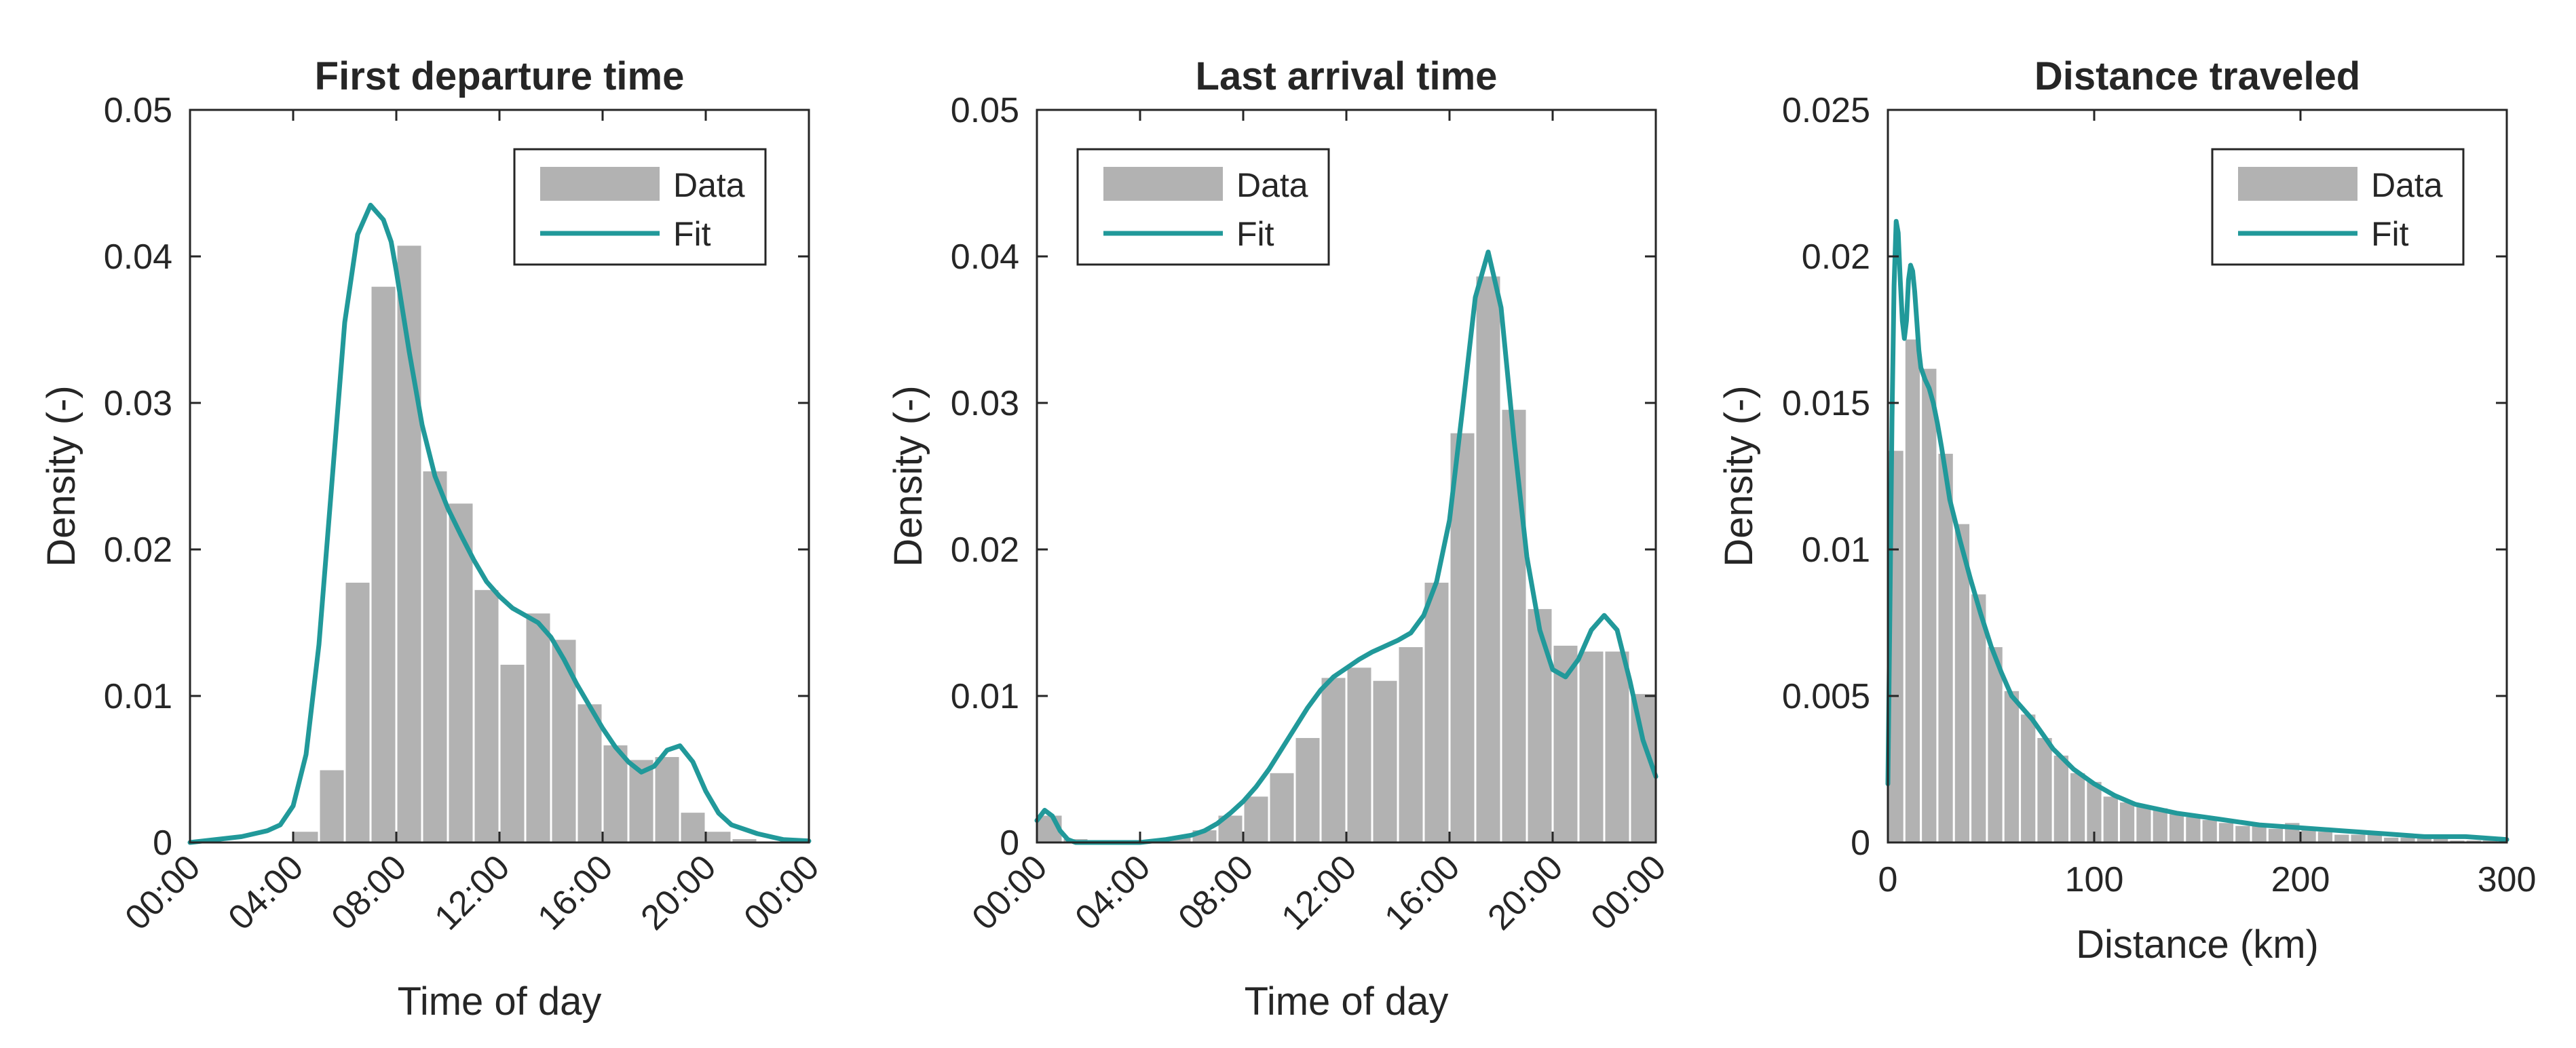 This screenshot has height=1048, width=2576. Describe the element at coordinates (1888, 880) in the screenshot. I see `x-tick-label: 0` at that location.